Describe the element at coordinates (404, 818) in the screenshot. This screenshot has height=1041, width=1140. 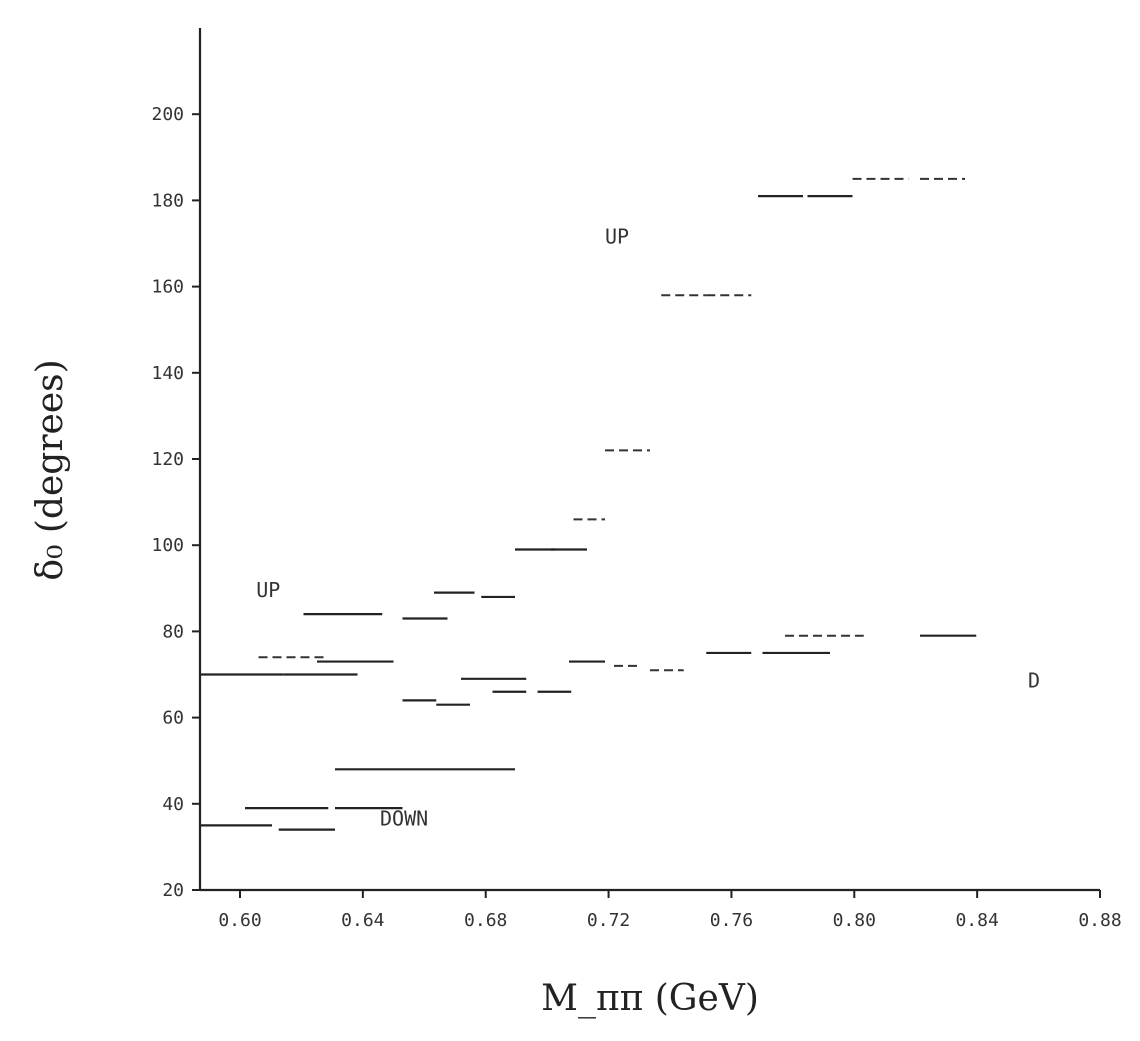
I see `annotation-label: DOWN` at that location.